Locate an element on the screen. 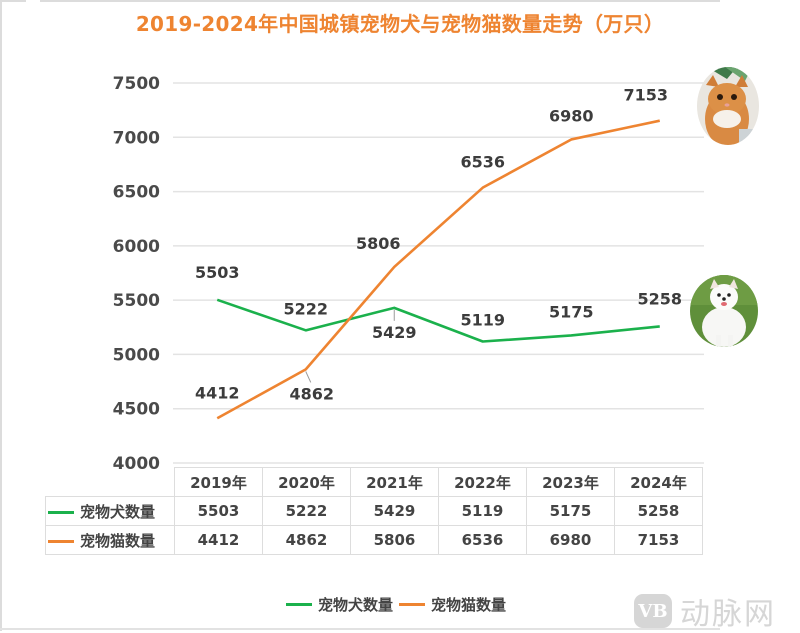 The height and width of the screenshot is (633, 800). data-label: 7153 is located at coordinates (645, 95).